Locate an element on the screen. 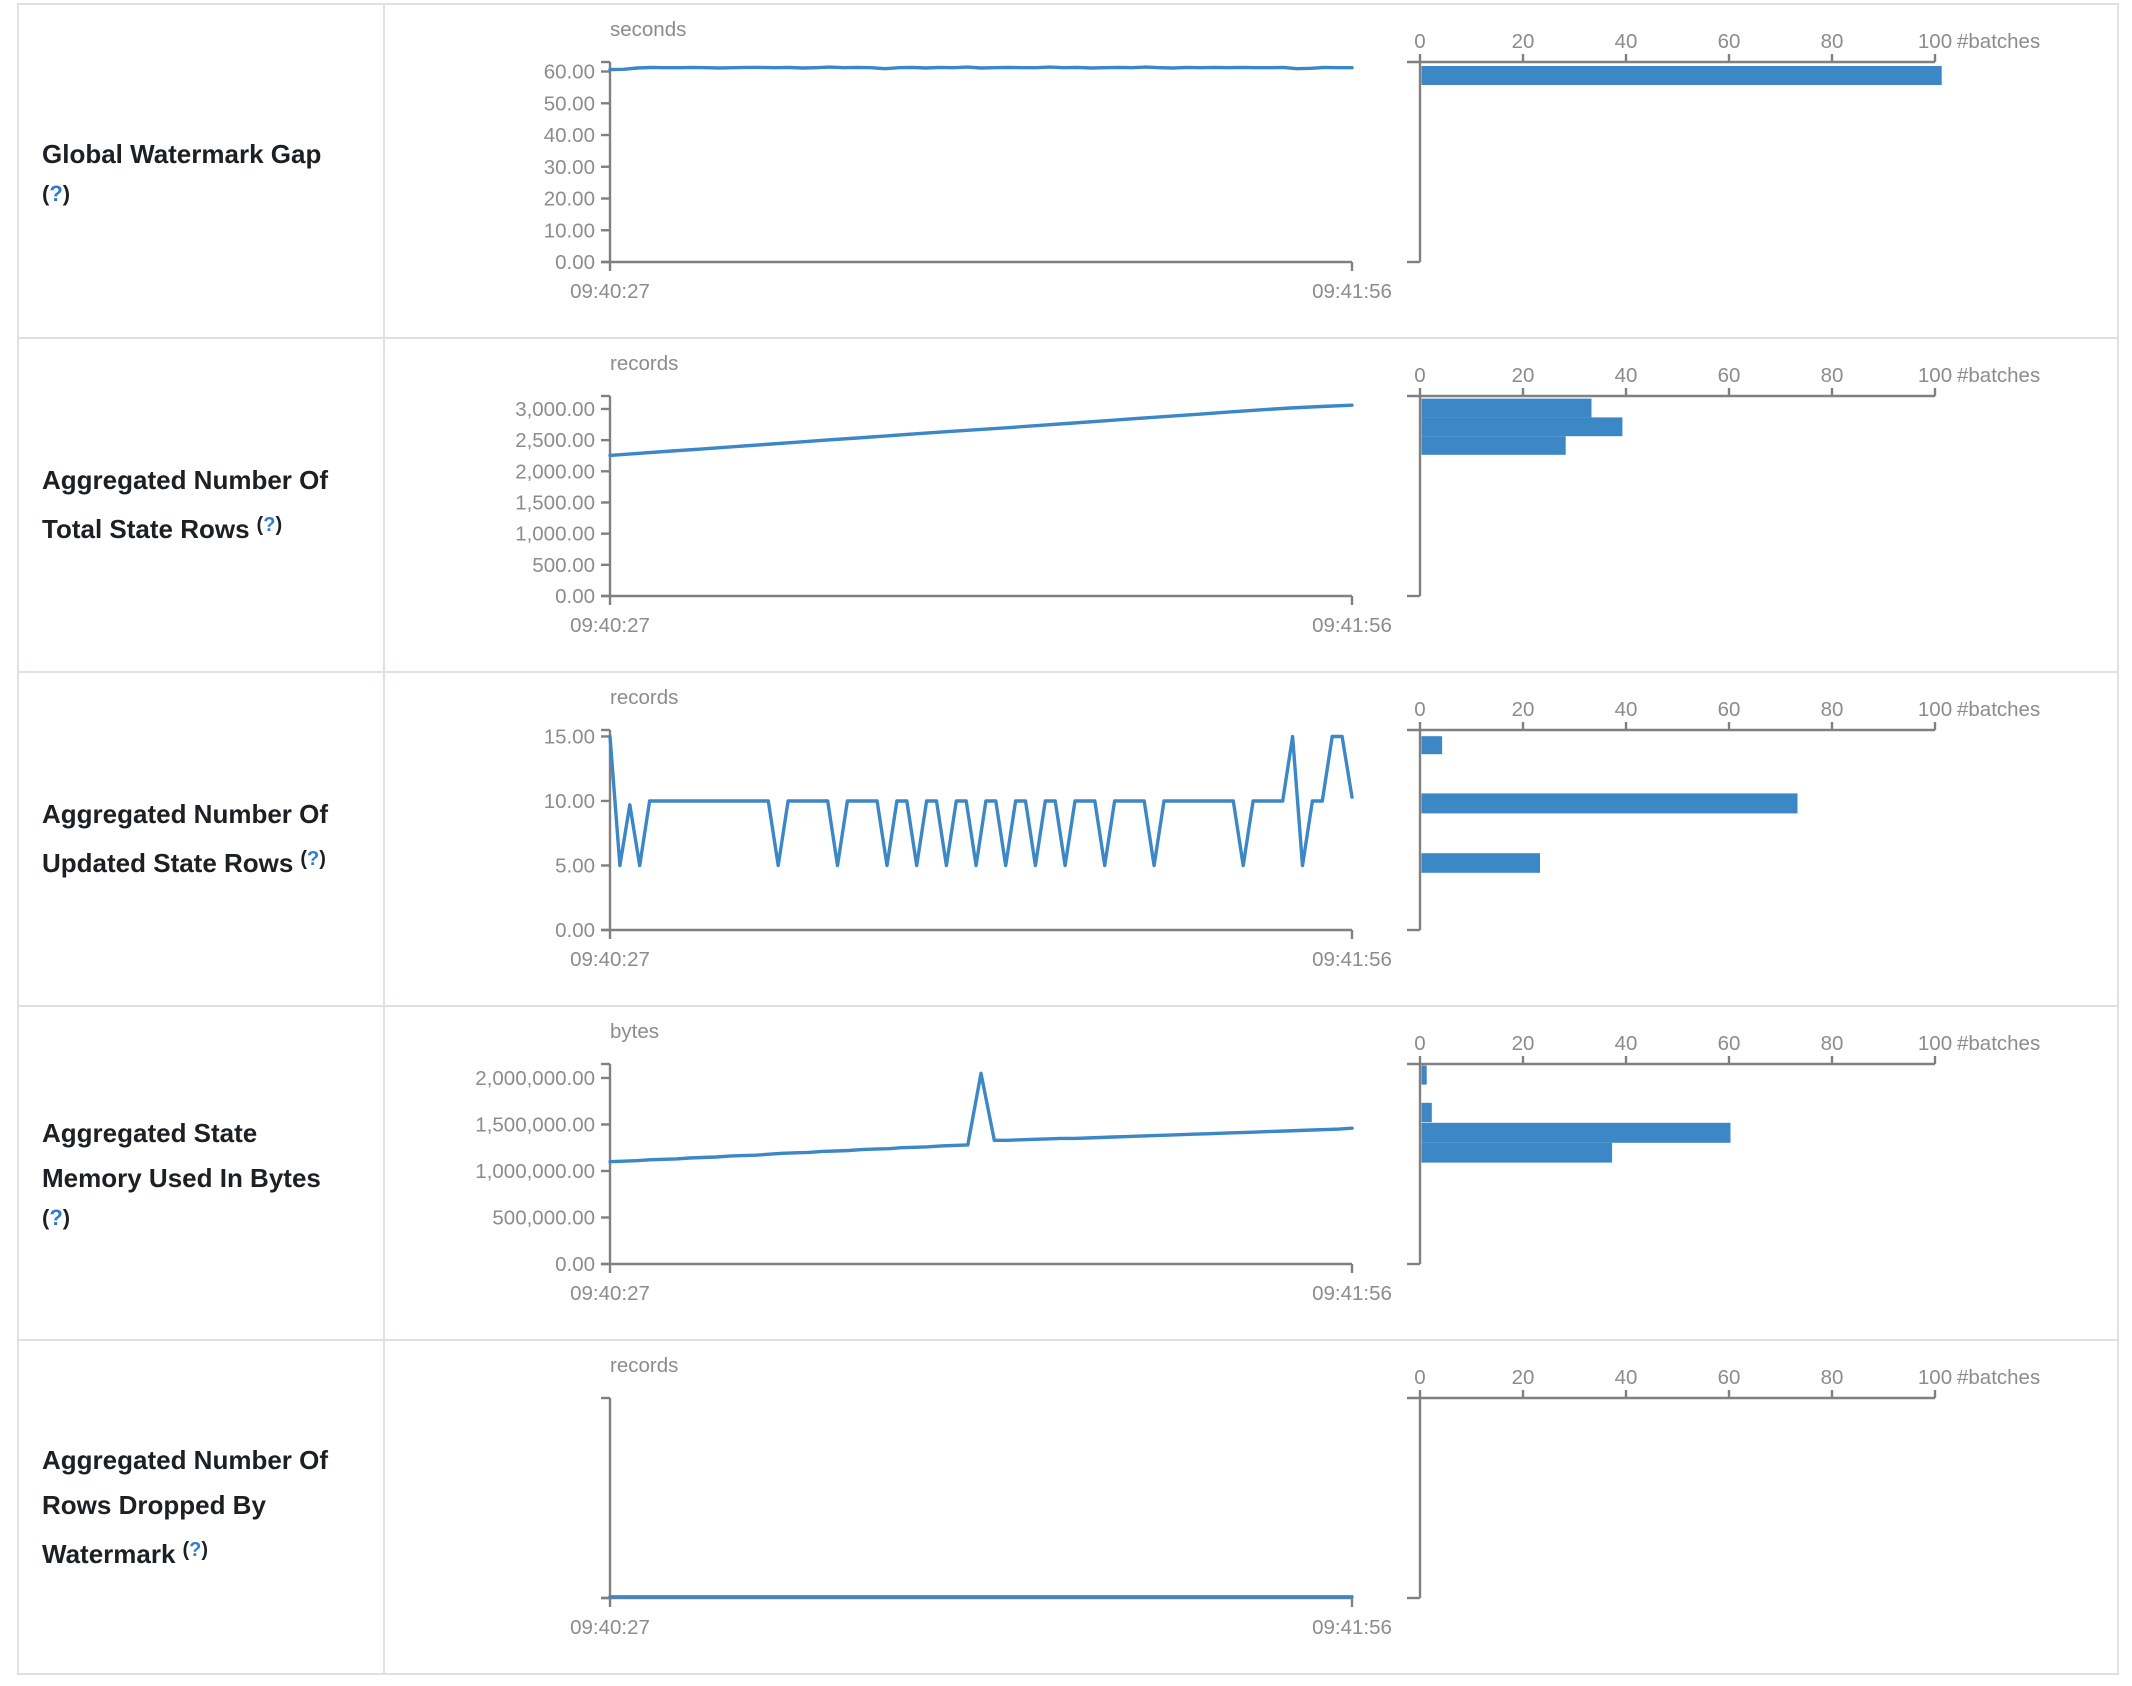  y-axis-tick-label: 30.00 is located at coordinates (569, 167).